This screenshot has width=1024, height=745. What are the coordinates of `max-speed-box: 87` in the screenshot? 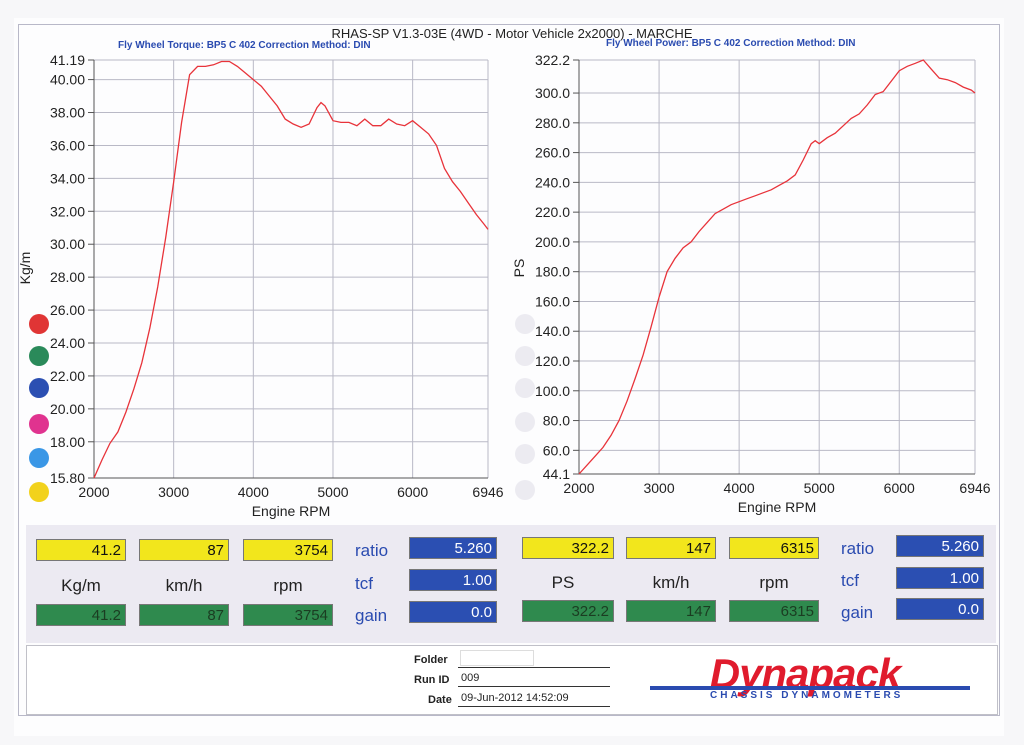 It's located at (184, 550).